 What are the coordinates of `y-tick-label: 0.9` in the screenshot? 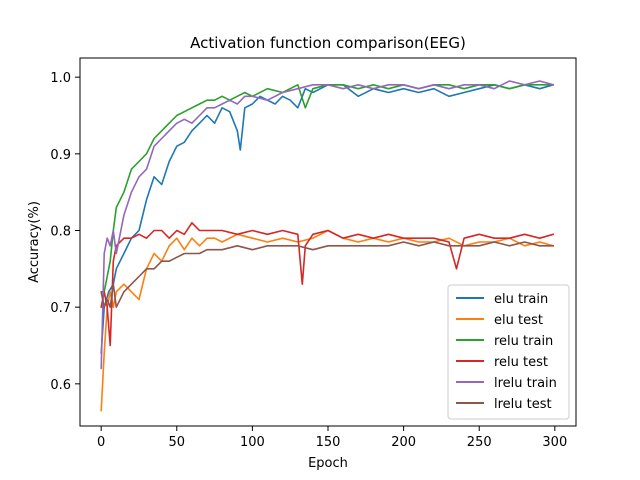 It's located at (60, 155).